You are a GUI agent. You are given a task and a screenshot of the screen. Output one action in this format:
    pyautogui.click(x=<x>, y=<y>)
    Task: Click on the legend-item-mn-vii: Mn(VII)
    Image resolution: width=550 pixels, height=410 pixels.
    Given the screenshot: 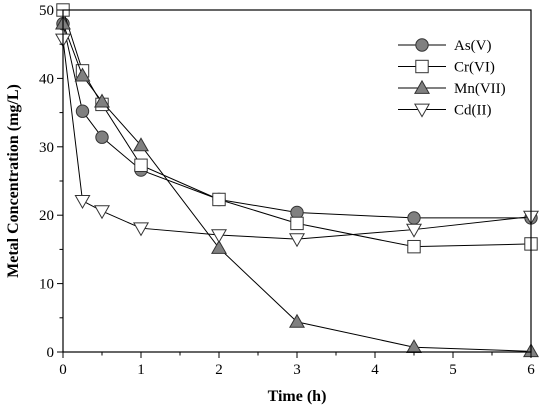 What is the action you would take?
    pyautogui.click(x=452, y=88)
    